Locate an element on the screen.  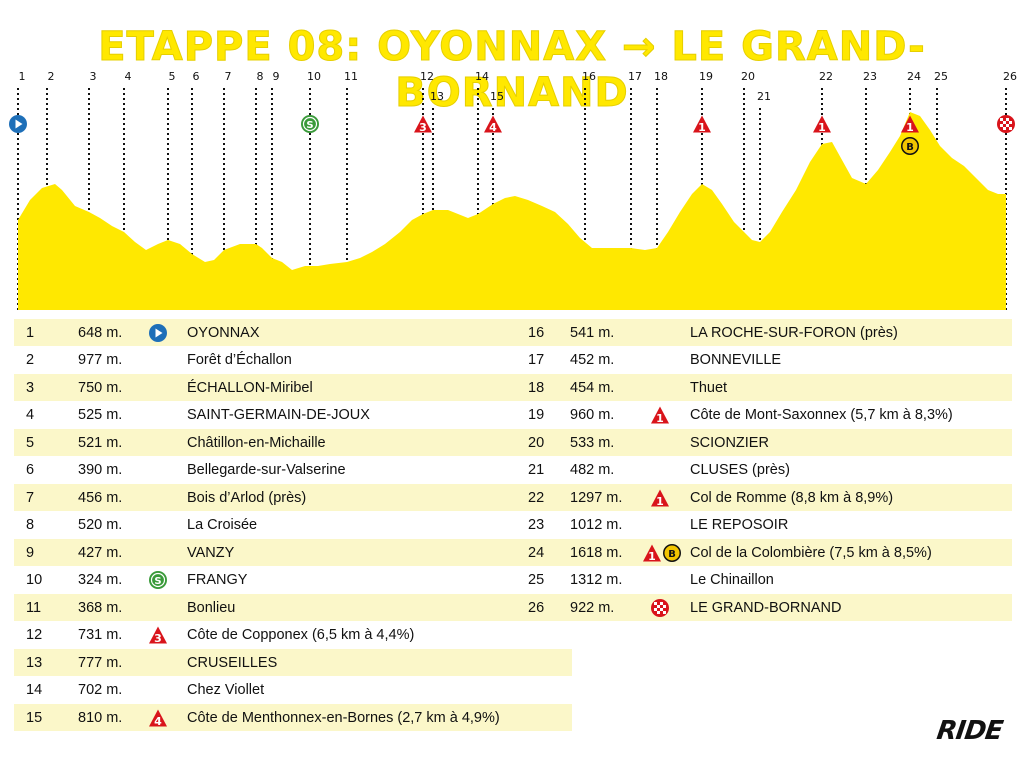
waypoint-row: 7 456 m. Bois d’Arlod (près) is located at coordinates (293, 497).